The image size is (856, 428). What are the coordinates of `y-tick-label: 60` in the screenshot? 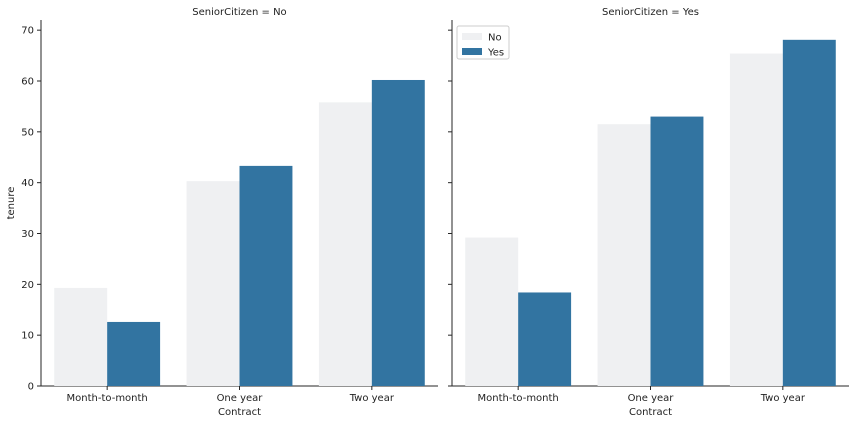 It's located at (27, 82).